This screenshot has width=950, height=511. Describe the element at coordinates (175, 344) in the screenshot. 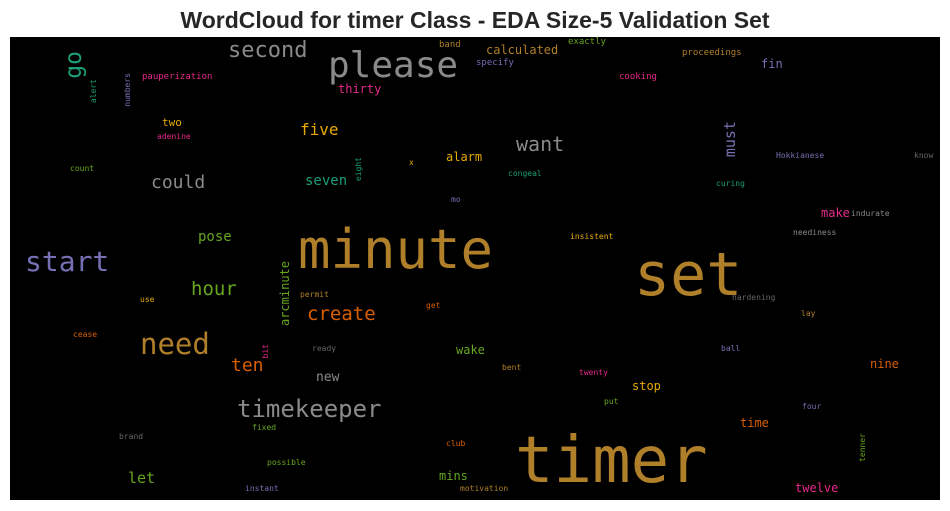

I see `word-need: need` at that location.